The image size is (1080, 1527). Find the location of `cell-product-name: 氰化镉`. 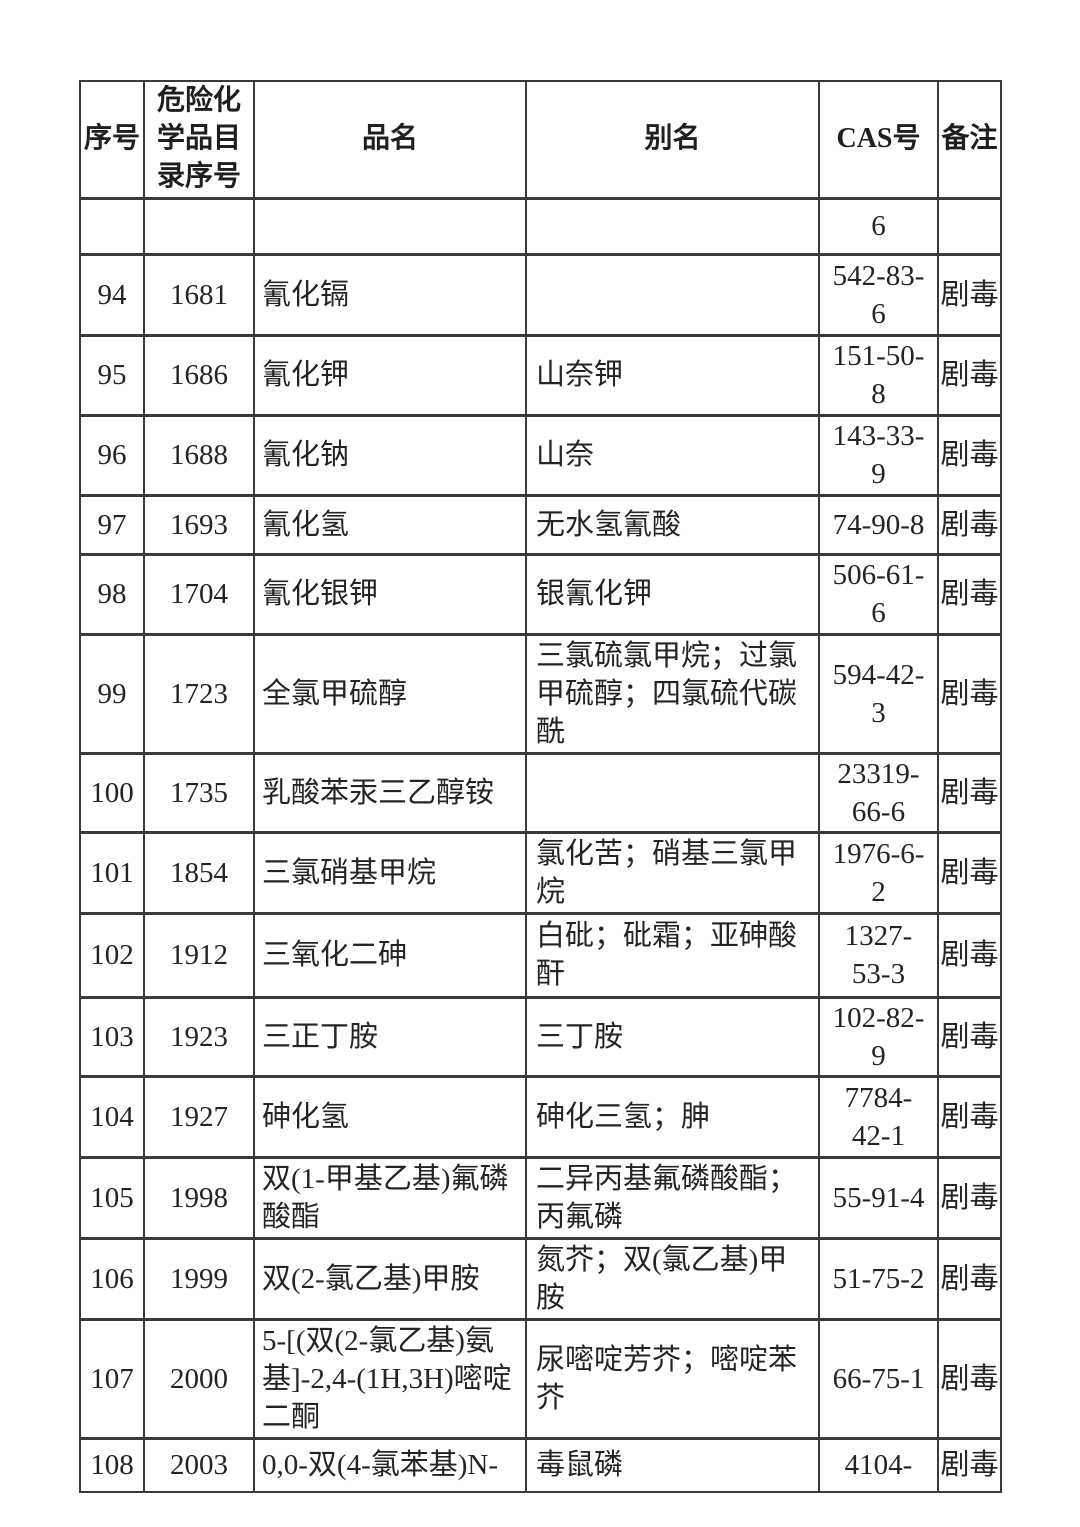

cell-product-name: 氰化镉 is located at coordinates (390, 294).